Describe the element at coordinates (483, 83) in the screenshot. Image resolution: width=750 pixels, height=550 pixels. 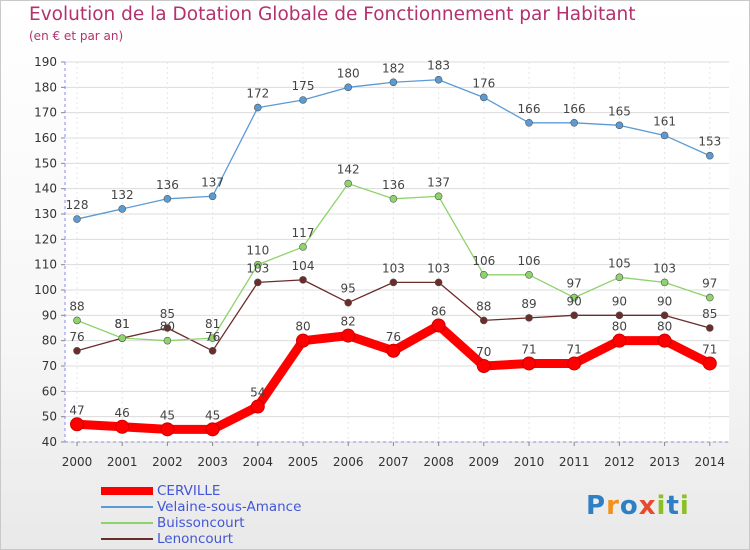
I see `data-label: 176` at that location.